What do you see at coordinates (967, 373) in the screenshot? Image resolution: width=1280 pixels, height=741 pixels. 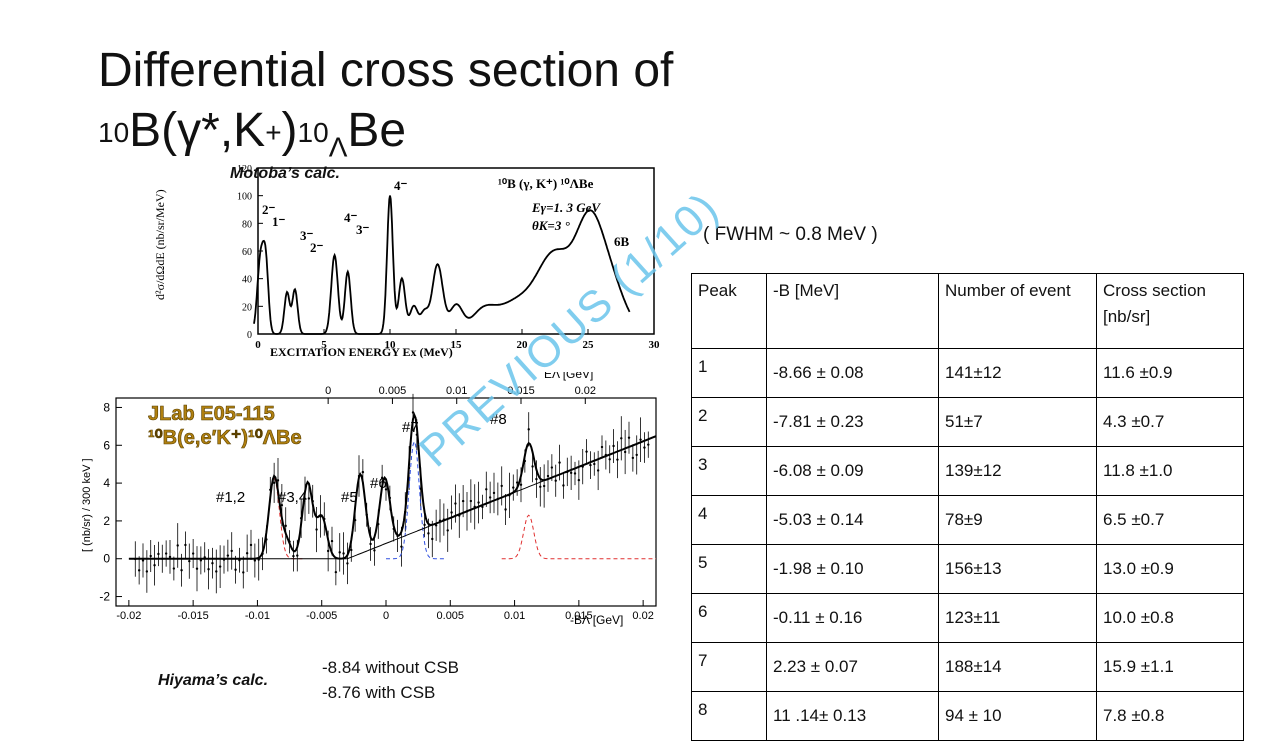 I see `table-row: 1 -8.66 ± 0.08 141±12 11.6 ±0.9` at bounding box center [967, 373].